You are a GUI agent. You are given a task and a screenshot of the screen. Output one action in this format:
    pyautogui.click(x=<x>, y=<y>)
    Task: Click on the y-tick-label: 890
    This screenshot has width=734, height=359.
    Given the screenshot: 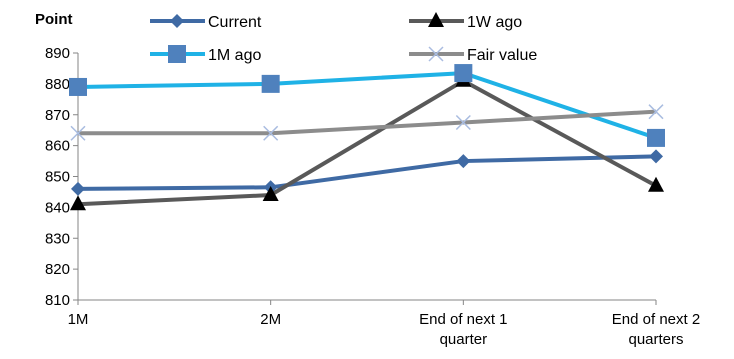 What is the action you would take?
    pyautogui.click(x=57, y=53)
    